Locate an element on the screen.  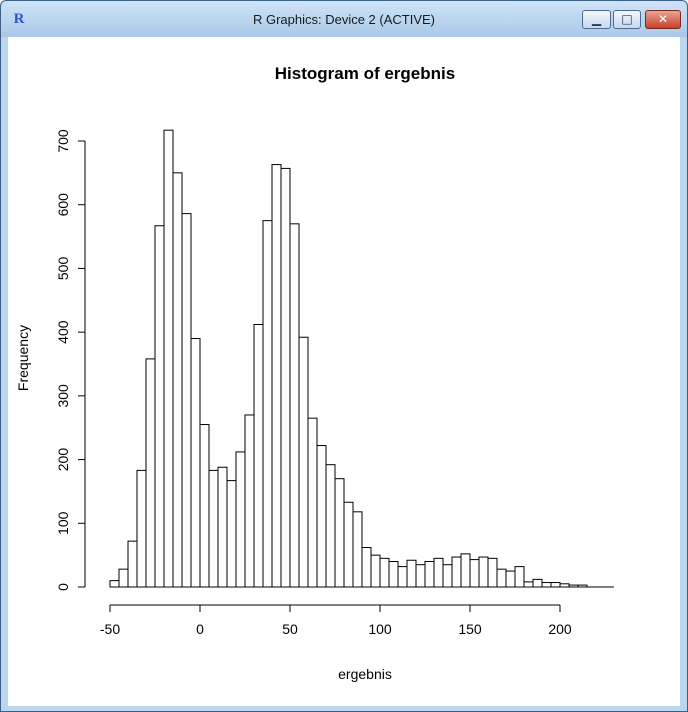
x-tick-label: 150 is located at coordinates (470, 629).